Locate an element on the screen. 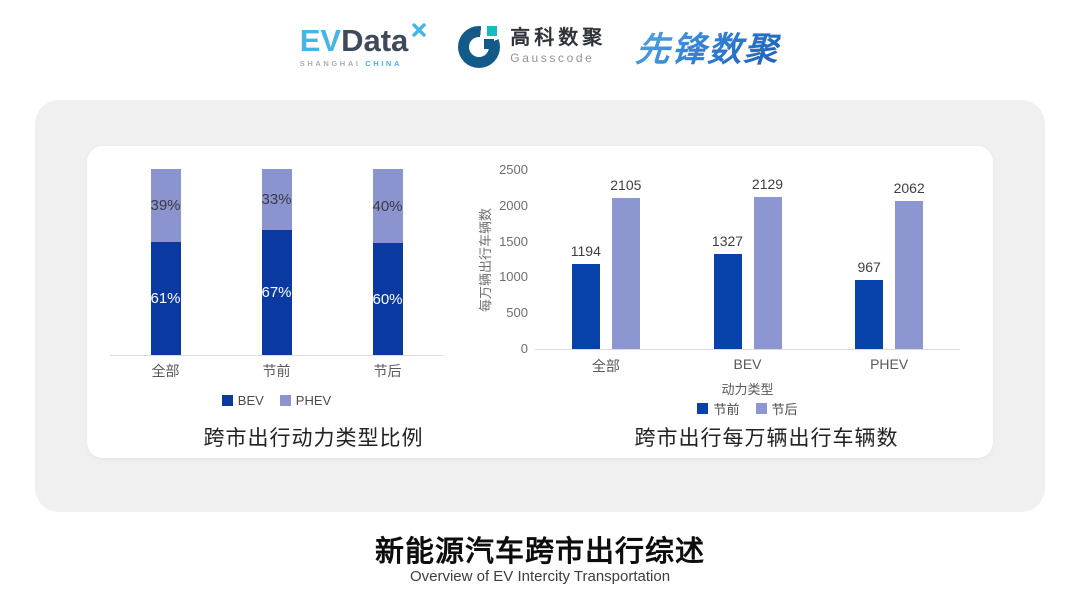  category-label: 节后 is located at coordinates (387, 371).